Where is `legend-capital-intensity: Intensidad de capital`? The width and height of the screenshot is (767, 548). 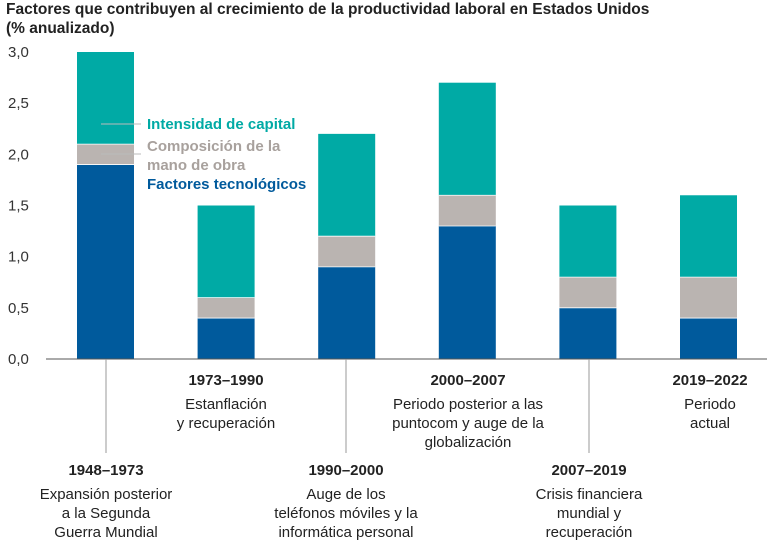 legend-capital-intensity: Intensidad de capital is located at coordinates (221, 124).